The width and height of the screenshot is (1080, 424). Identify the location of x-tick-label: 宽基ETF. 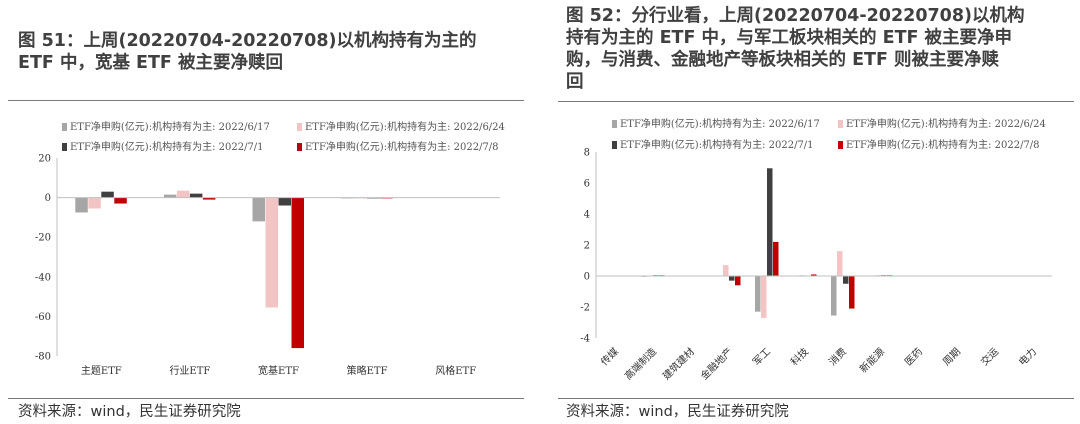
(278, 370).